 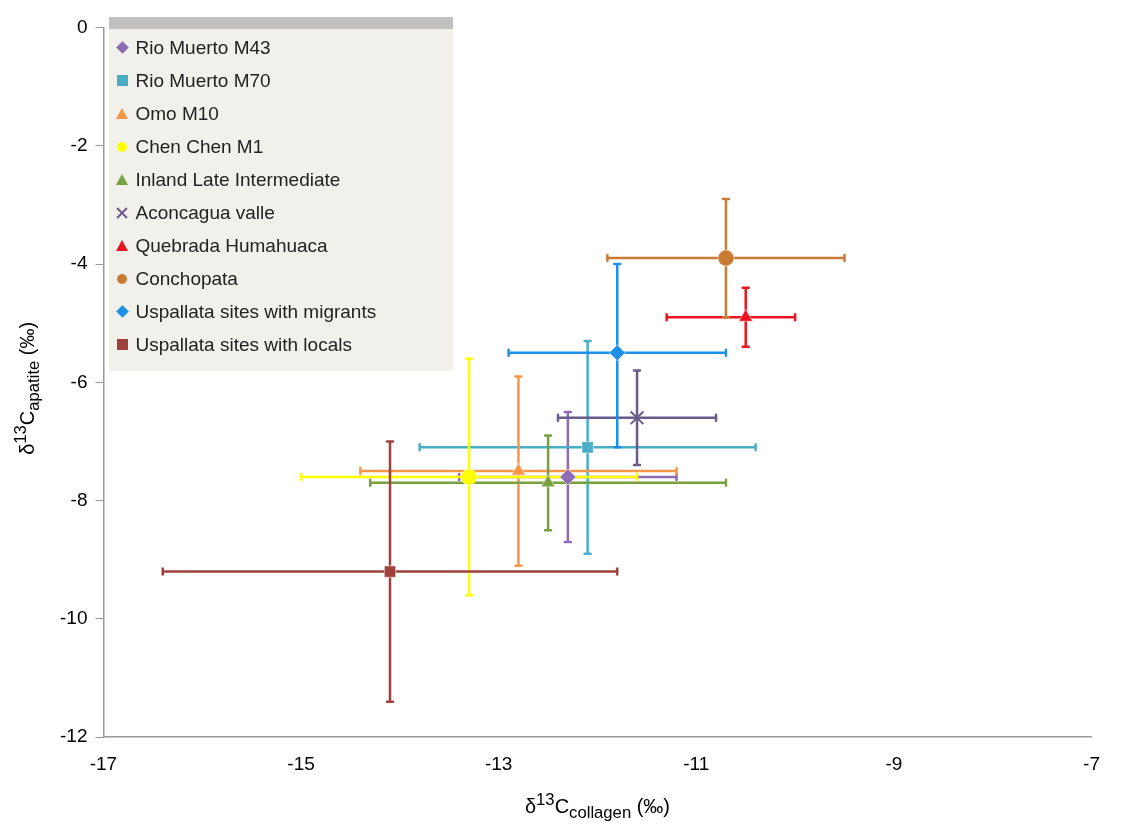 I want to click on y-tick-label: -4, so click(x=79, y=263).